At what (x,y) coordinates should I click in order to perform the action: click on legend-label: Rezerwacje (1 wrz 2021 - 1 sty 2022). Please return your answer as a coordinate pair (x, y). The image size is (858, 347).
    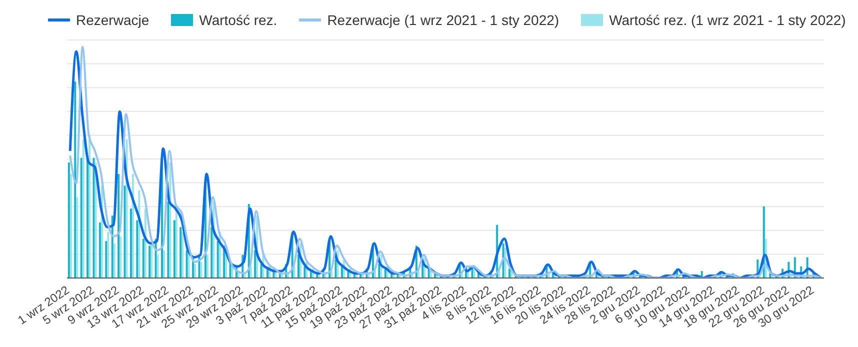
    Looking at the image, I should click on (443, 20).